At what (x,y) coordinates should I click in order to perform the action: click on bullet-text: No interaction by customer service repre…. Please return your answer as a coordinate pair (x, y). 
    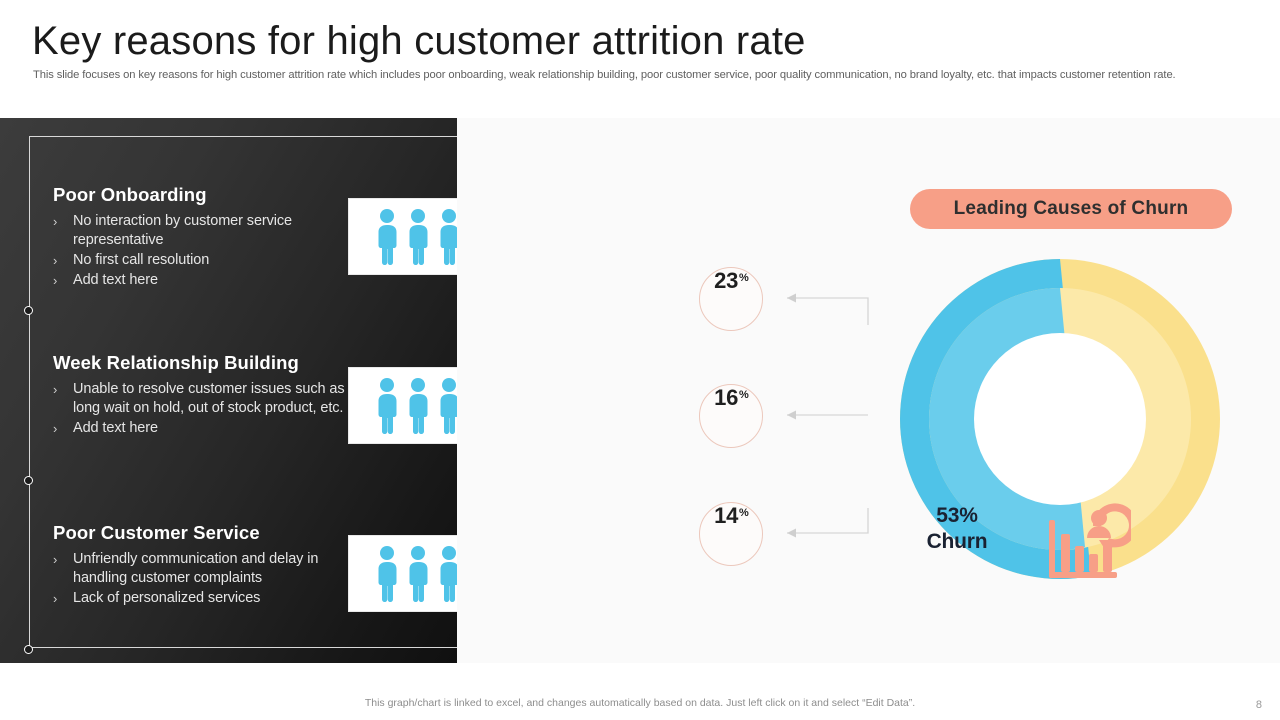
    Looking at the image, I should click on (183, 230).